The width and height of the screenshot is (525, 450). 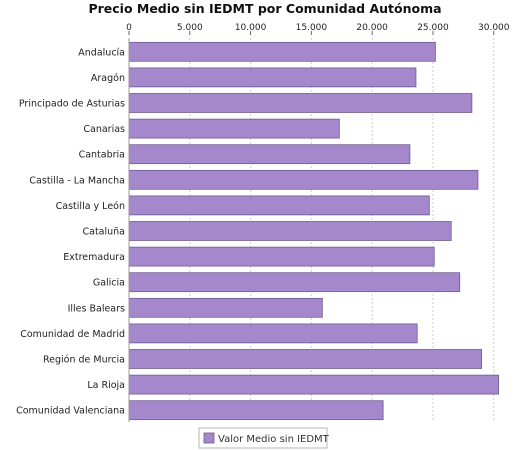 I want to click on y-category-label: Cantabria, so click(x=102, y=155).